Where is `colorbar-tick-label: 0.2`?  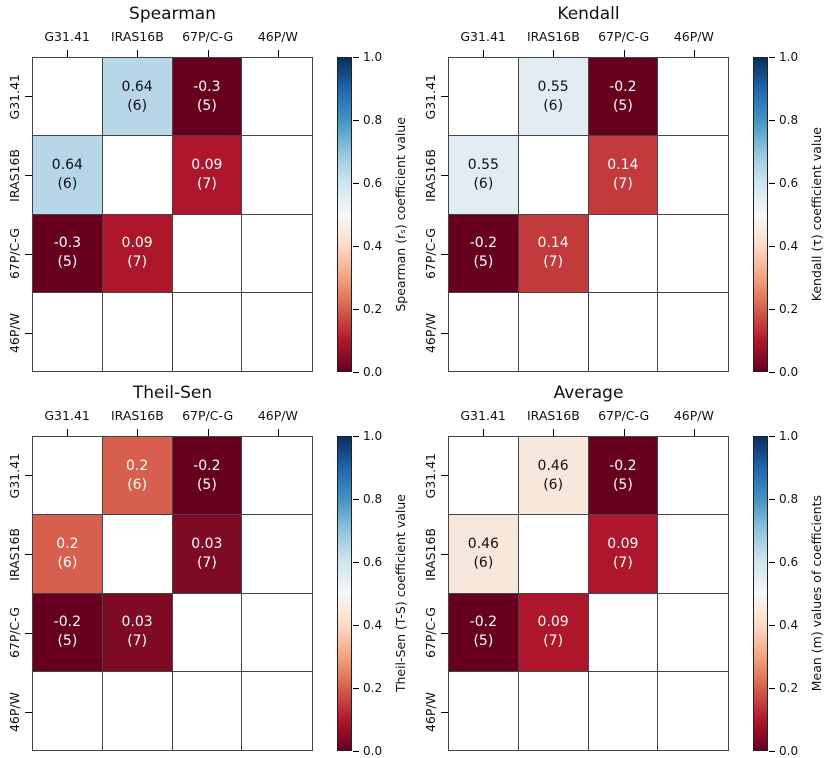 colorbar-tick-label: 0.2 is located at coordinates (789, 688).